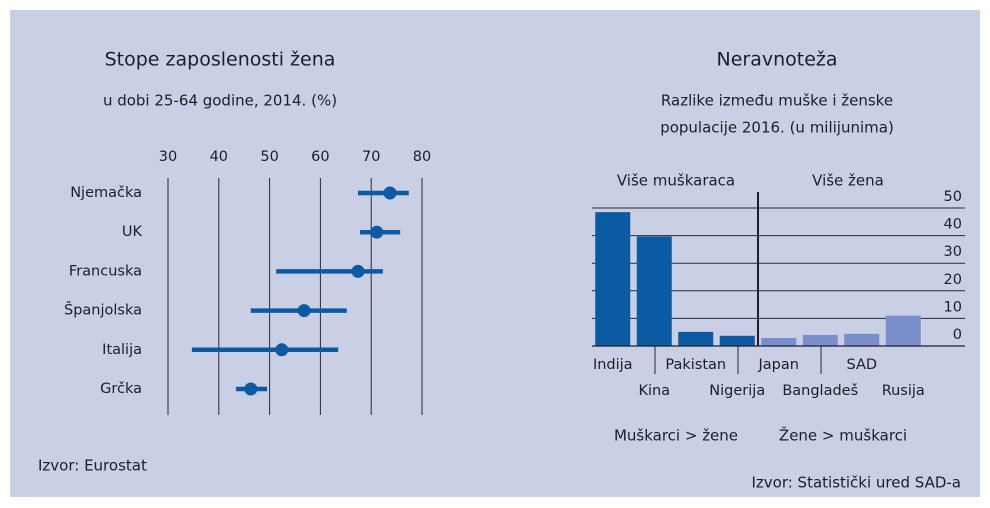  I want to click on x-tick-label: 80, so click(422, 157).